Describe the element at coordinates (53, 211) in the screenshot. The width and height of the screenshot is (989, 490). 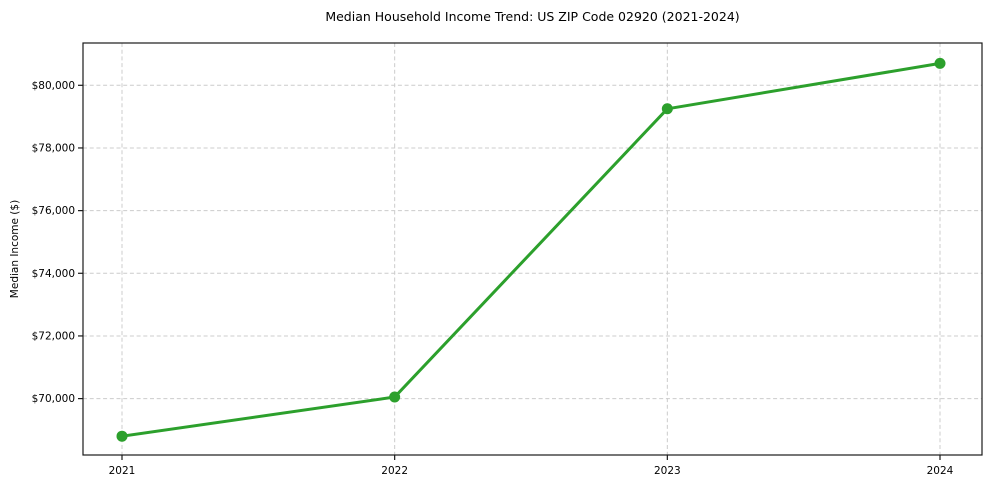
I see `y-tick-label: $76,000` at that location.